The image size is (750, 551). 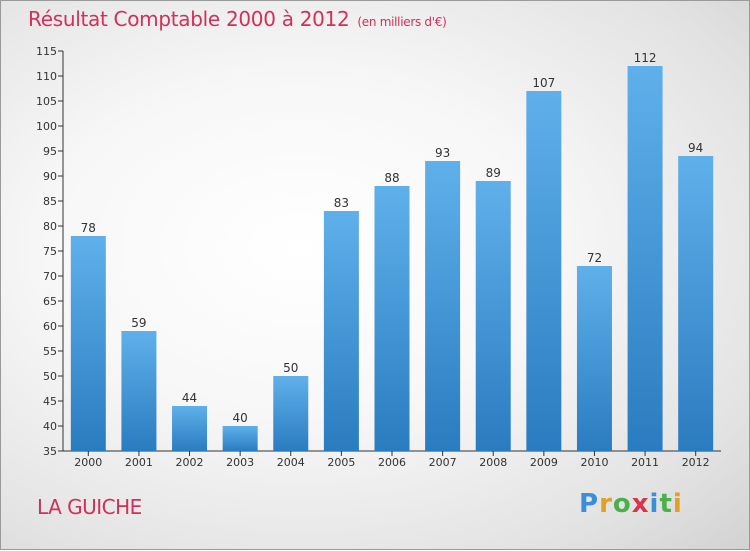 I want to click on x-tick-label: 2006, so click(x=392, y=462).